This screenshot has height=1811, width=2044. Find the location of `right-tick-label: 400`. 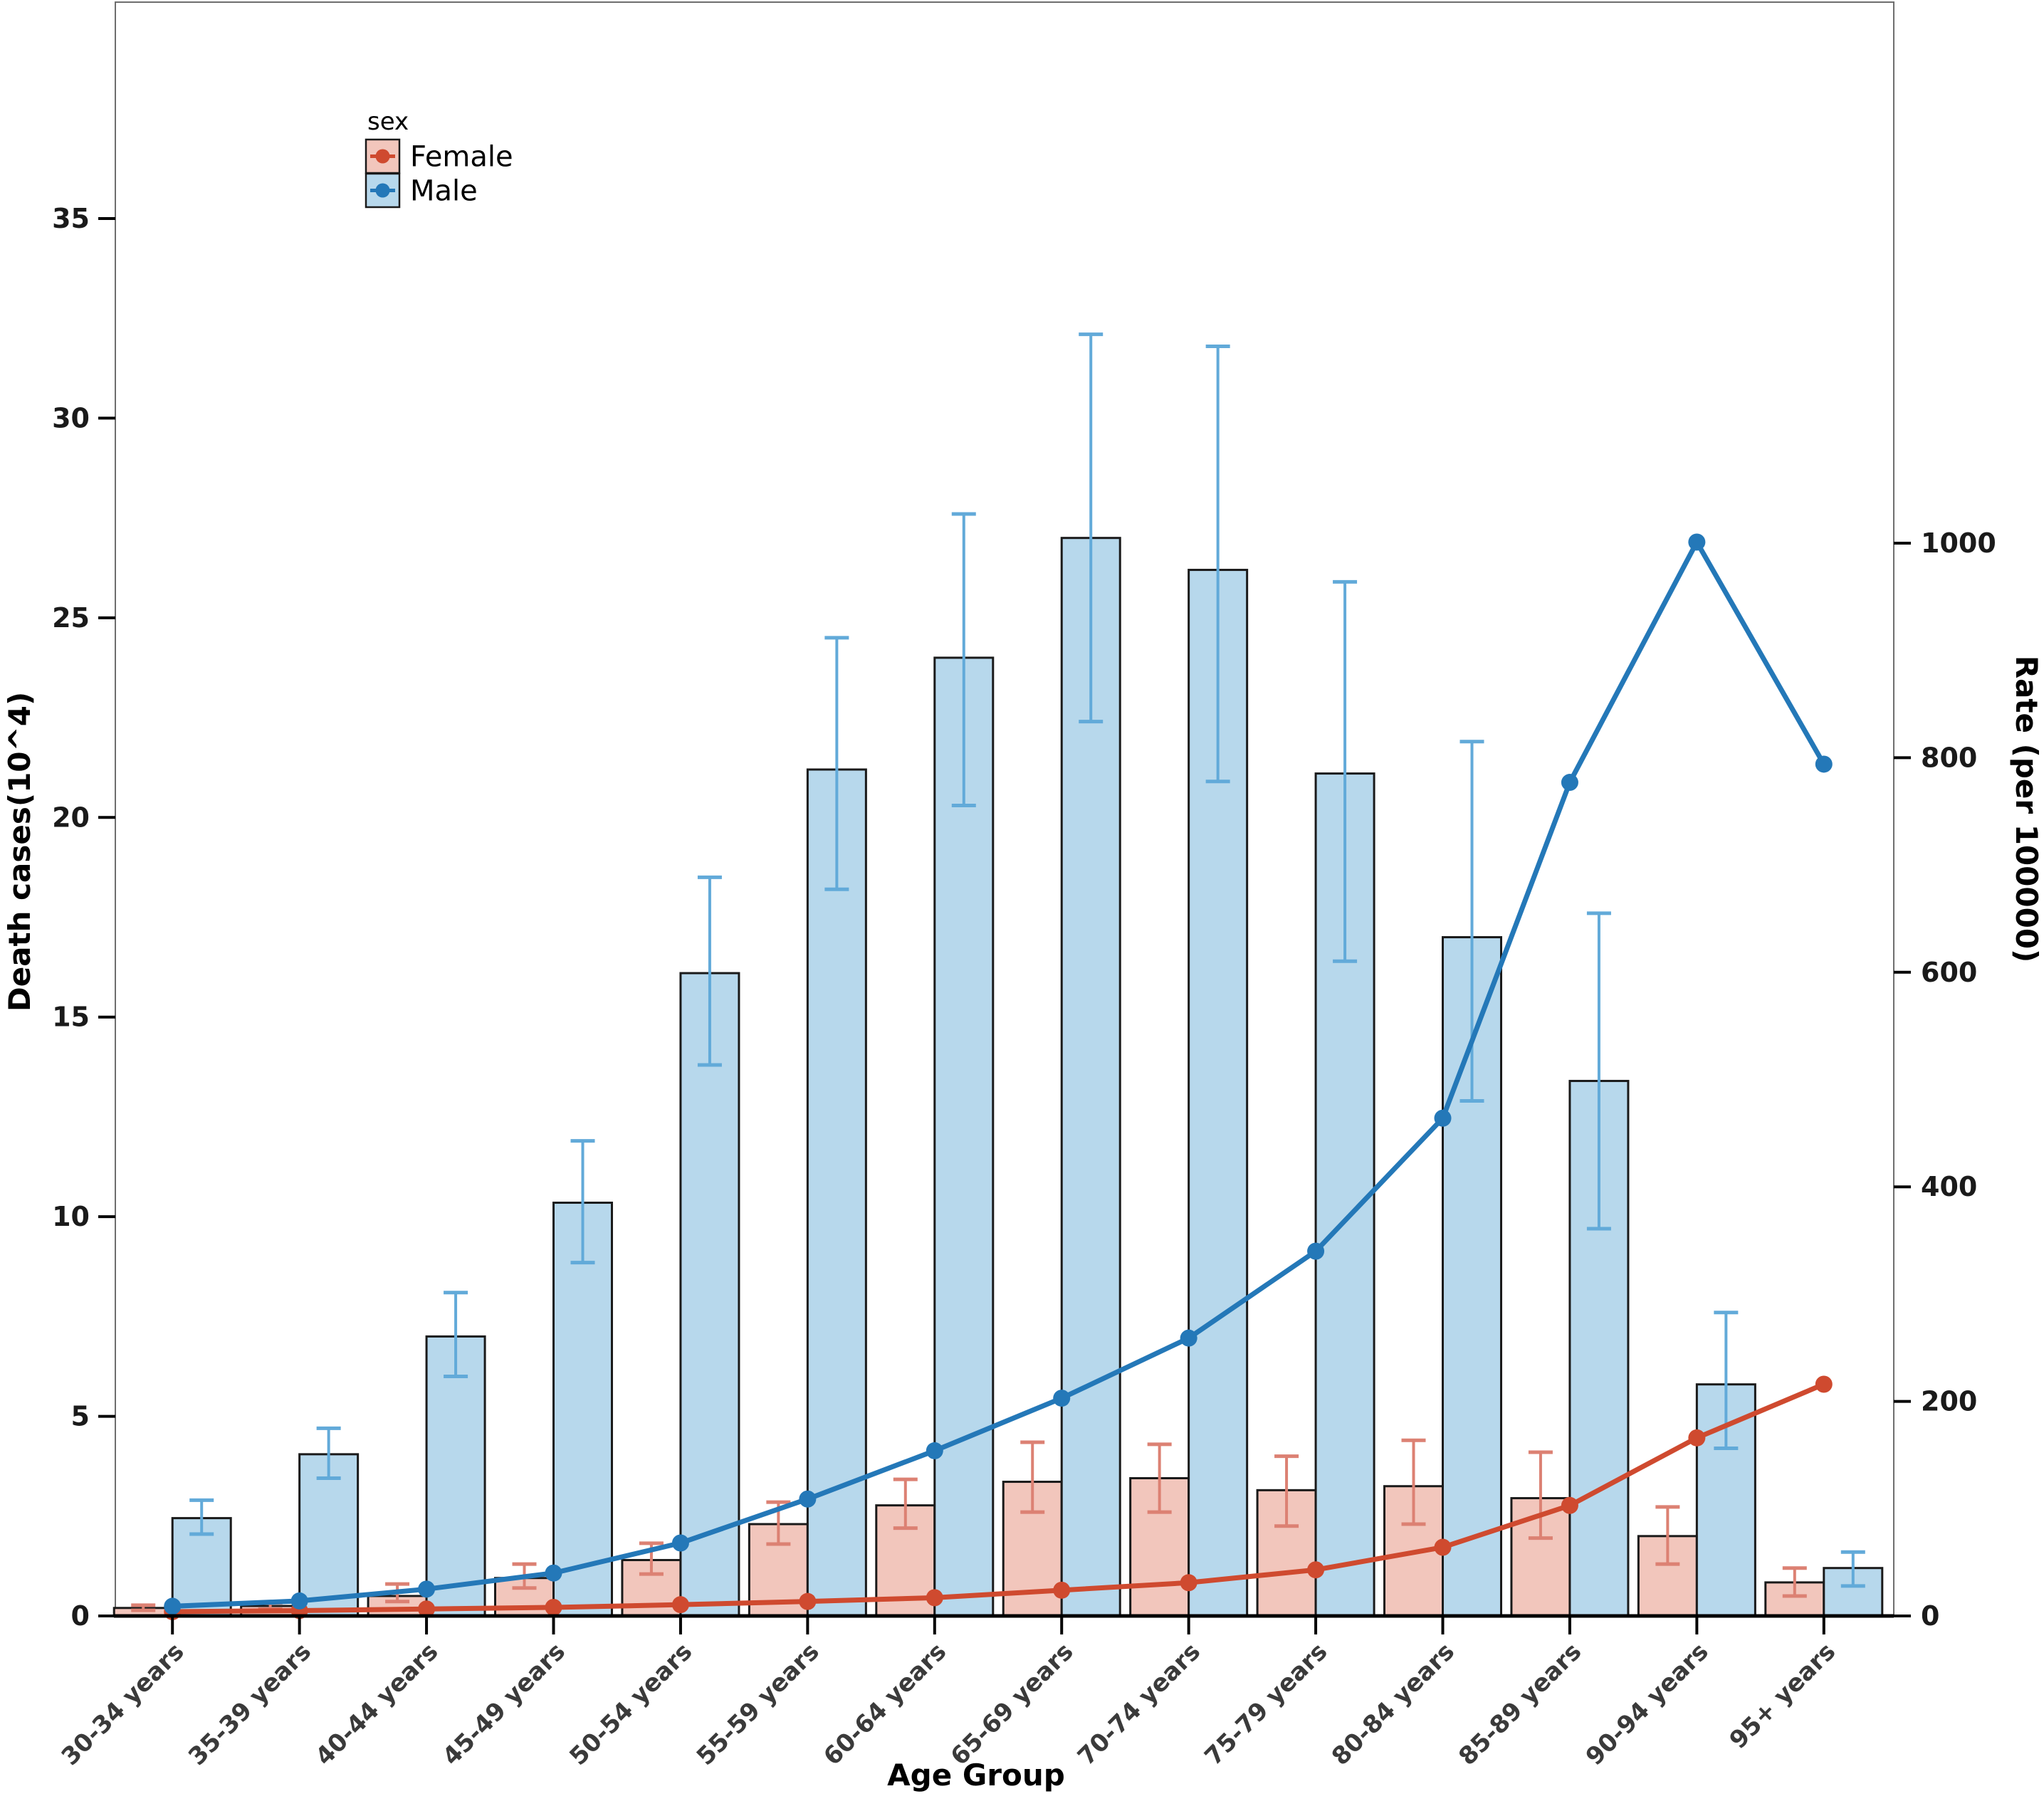

right-tick-label: 400 is located at coordinates (1949, 1186).